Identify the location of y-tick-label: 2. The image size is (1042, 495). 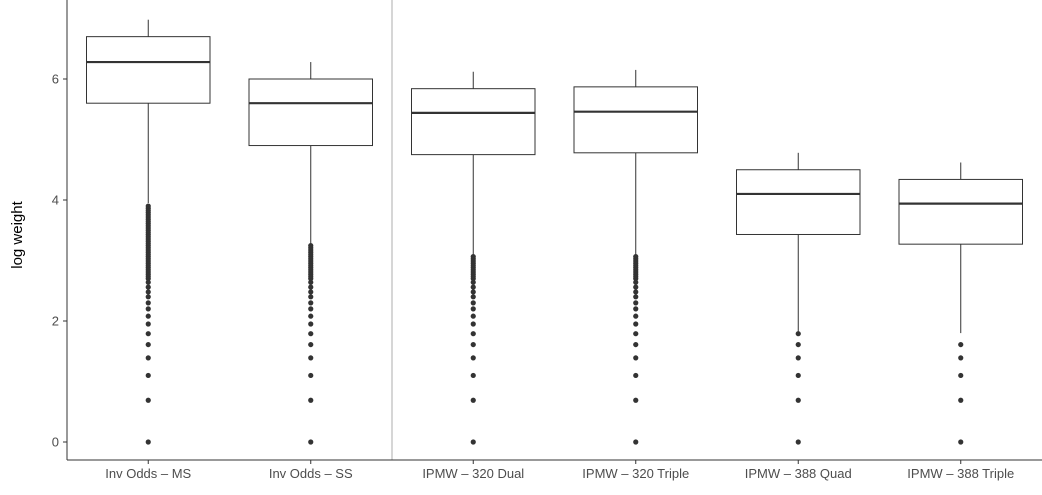
(55, 321).